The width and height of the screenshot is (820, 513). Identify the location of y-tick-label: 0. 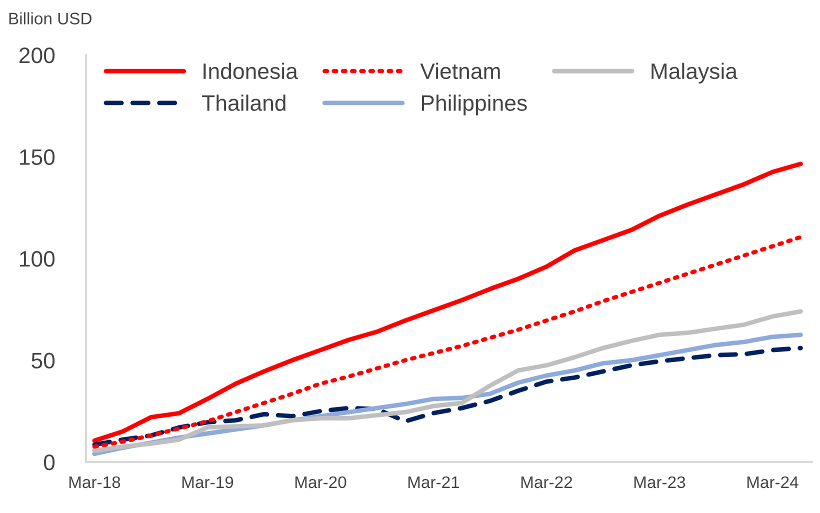
(49, 462).